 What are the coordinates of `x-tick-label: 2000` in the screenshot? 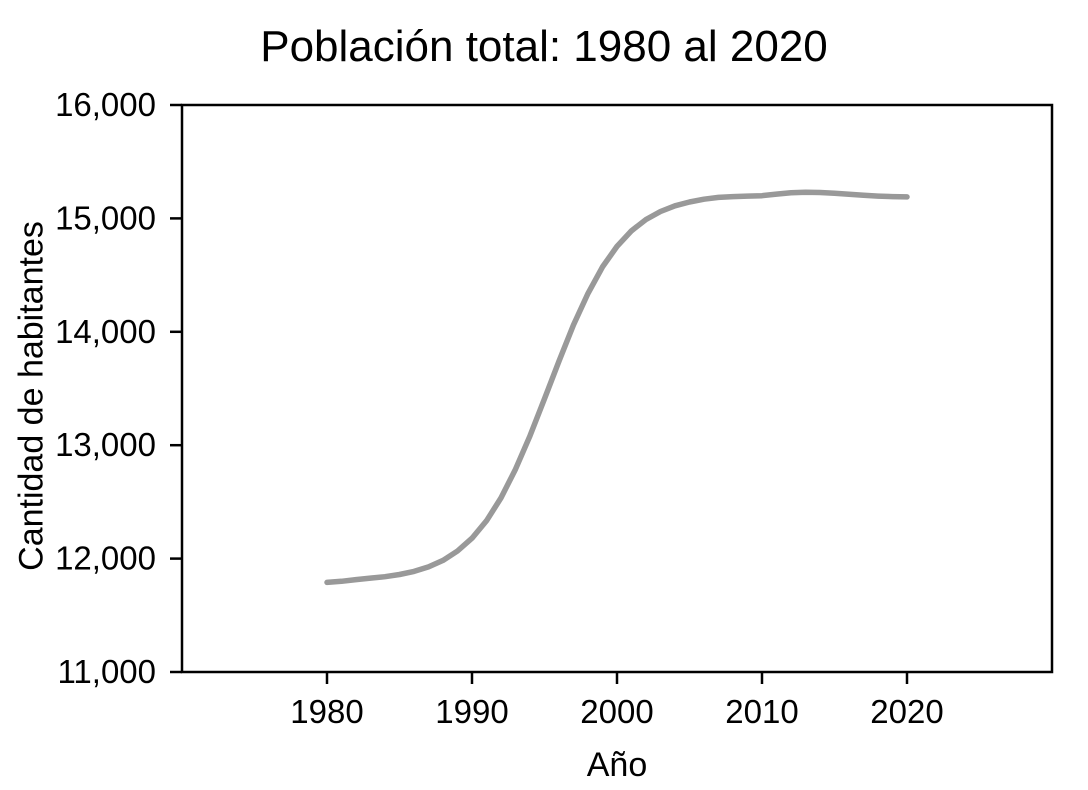 It's located at (616, 711).